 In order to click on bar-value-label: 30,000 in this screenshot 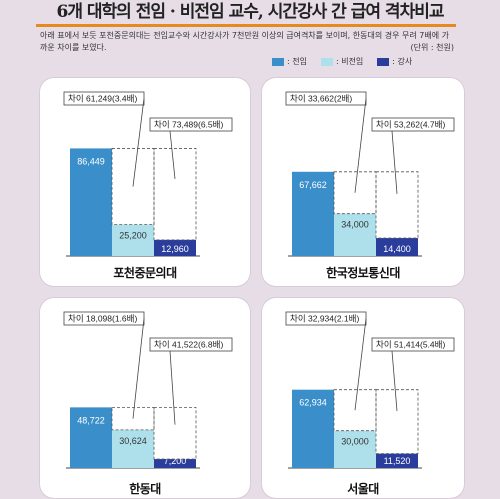, I will do `click(355, 442)`.